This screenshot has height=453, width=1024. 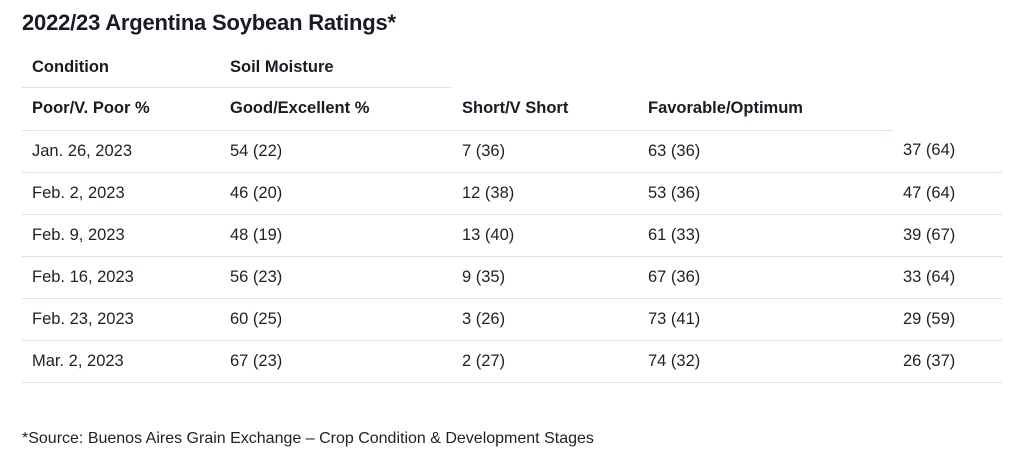 I want to click on value-cell: 48 (19), so click(x=336, y=235).